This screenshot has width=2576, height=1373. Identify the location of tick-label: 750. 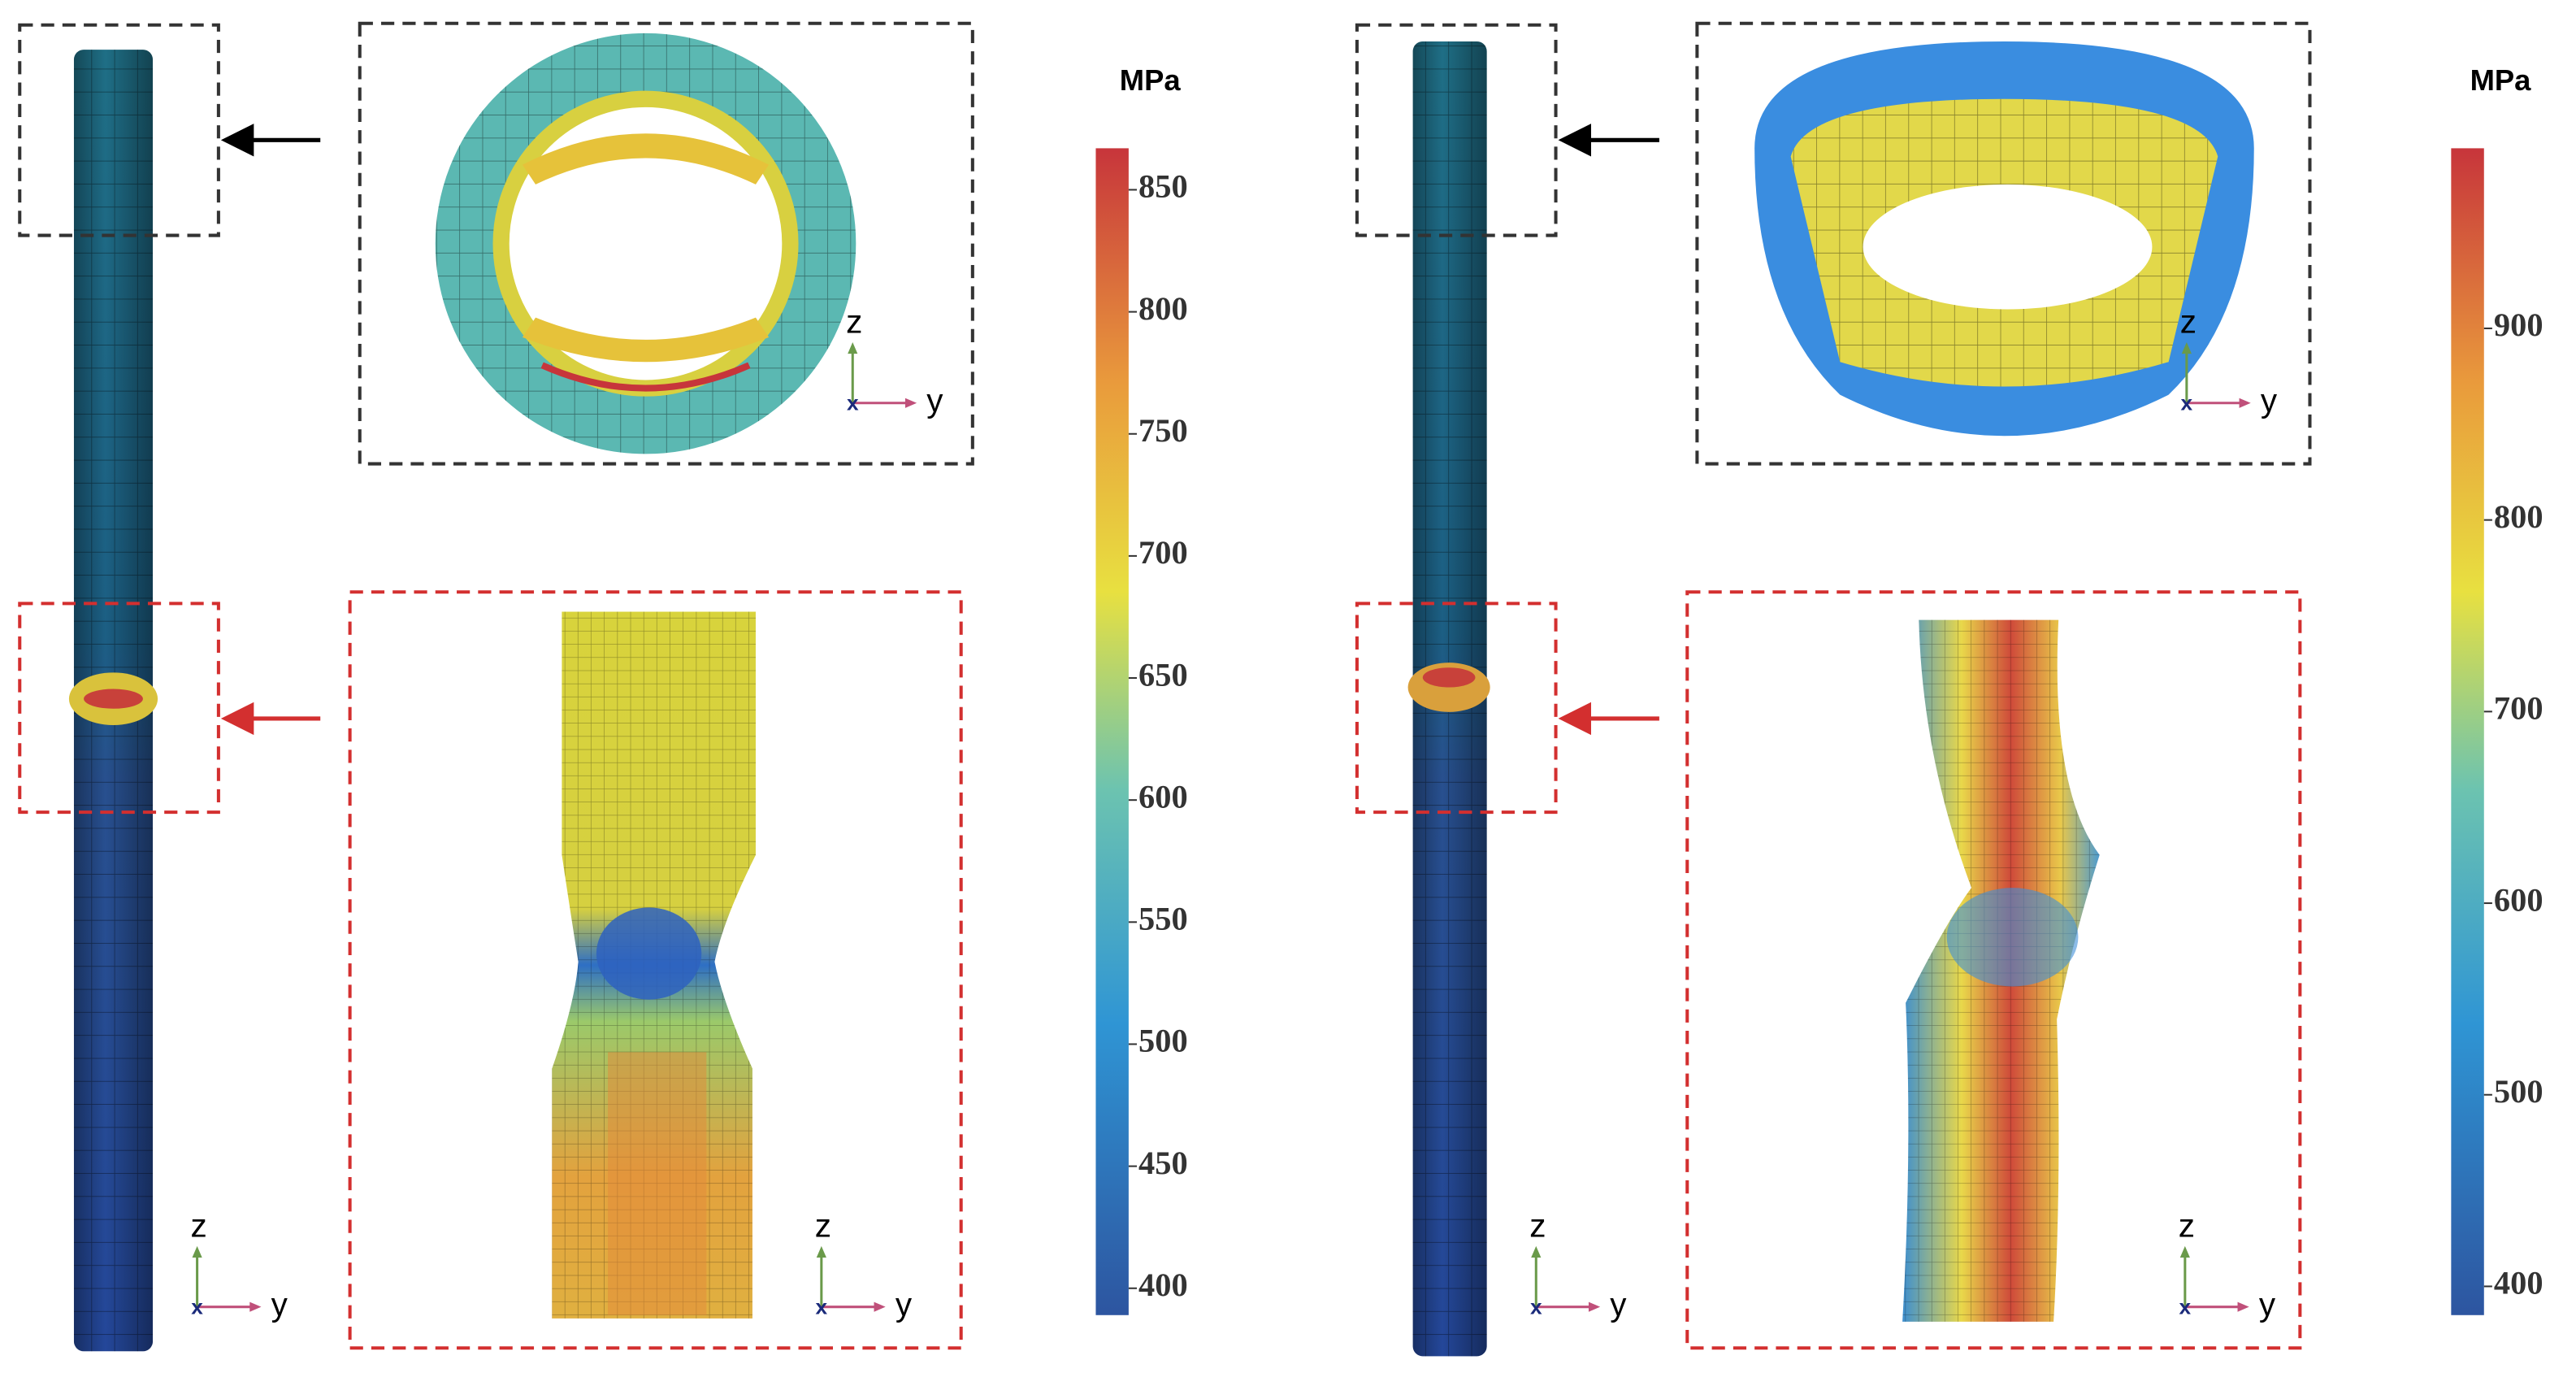
(1163, 430).